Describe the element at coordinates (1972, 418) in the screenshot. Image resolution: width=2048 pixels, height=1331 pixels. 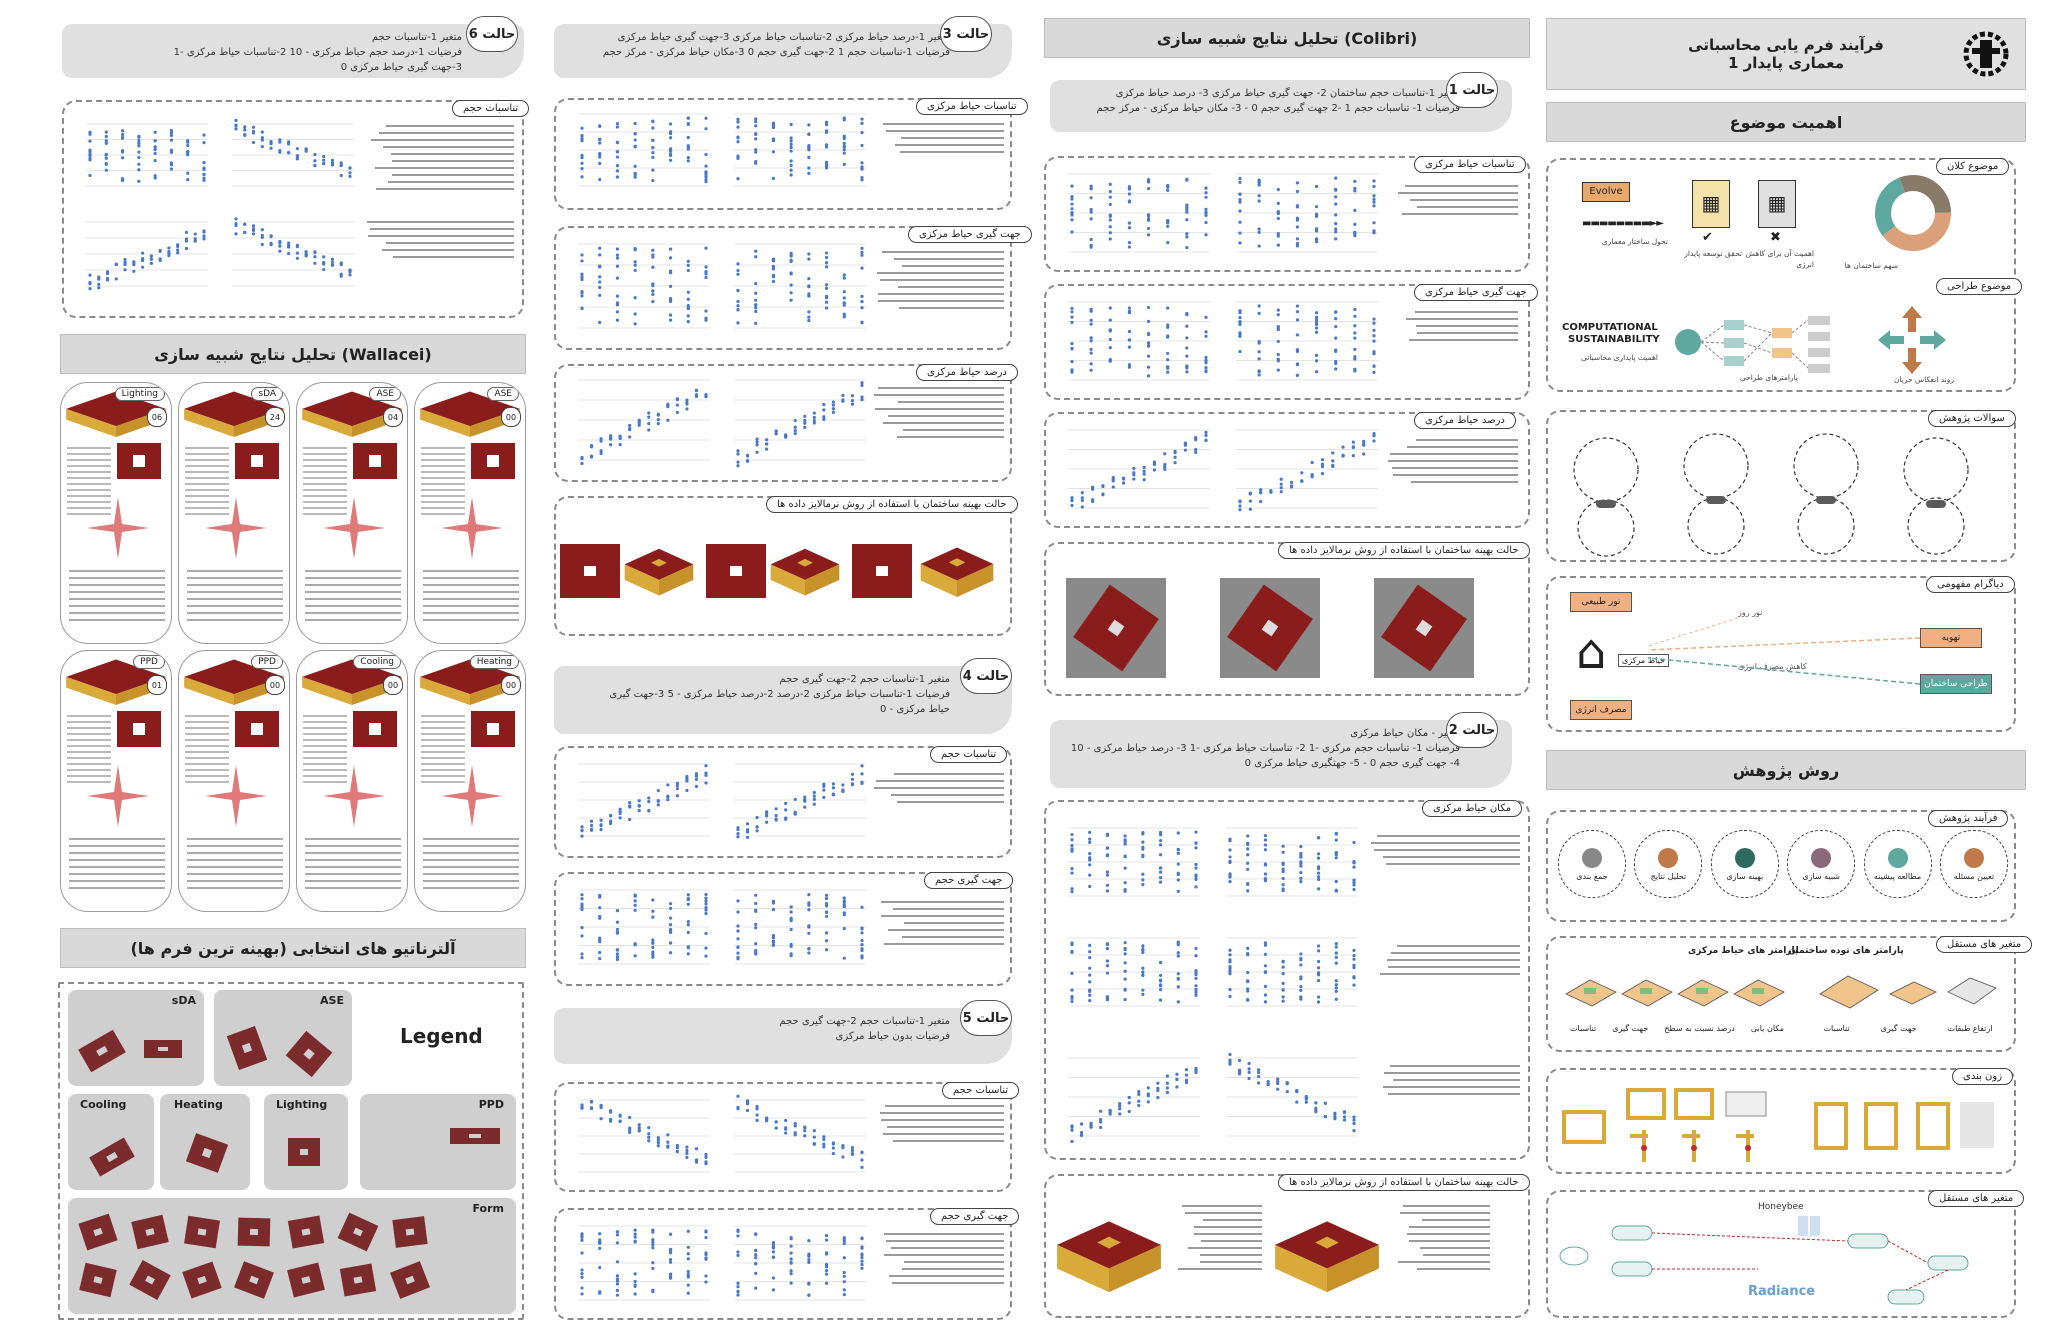
I see `questions-title: سوالات پژوهش` at that location.